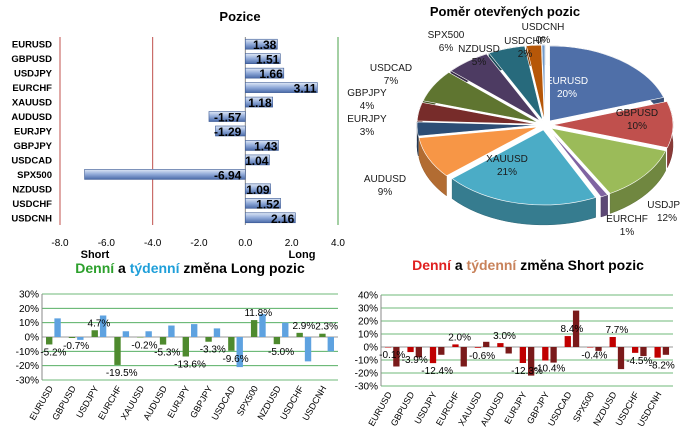 The height and width of the screenshot is (442, 680). Describe the element at coordinates (662, 366) in the screenshot. I see `data-label: -8.2%` at that location.